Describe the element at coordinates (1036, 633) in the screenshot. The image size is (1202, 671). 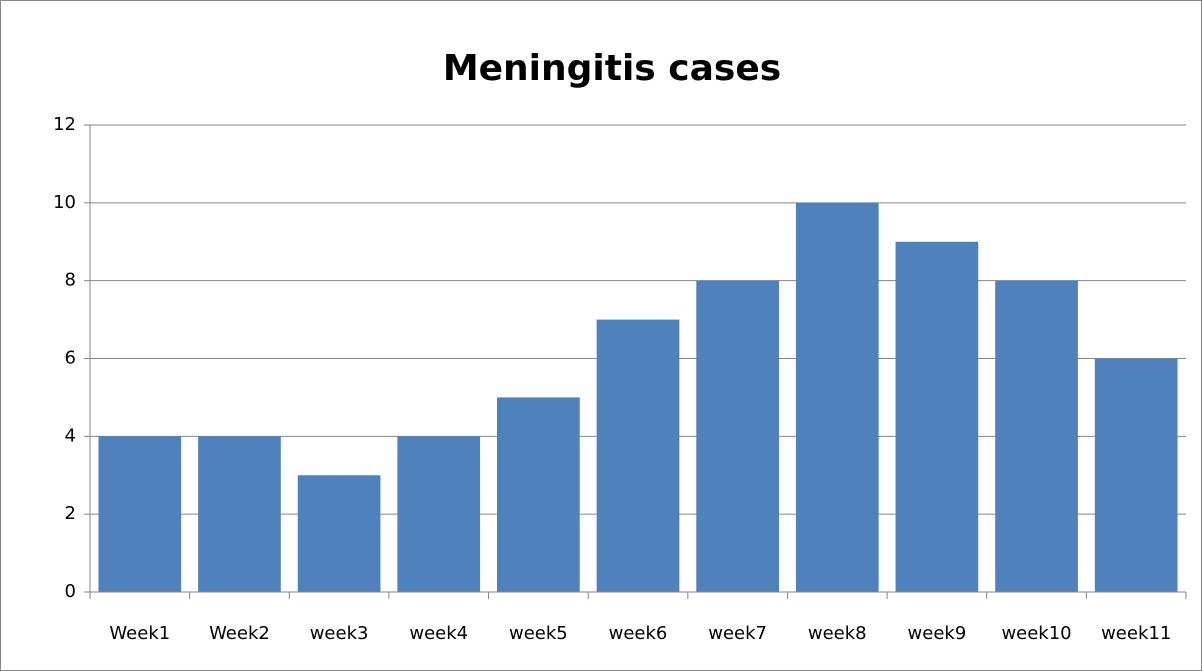
I see `x-tick-label: week10` at that location.